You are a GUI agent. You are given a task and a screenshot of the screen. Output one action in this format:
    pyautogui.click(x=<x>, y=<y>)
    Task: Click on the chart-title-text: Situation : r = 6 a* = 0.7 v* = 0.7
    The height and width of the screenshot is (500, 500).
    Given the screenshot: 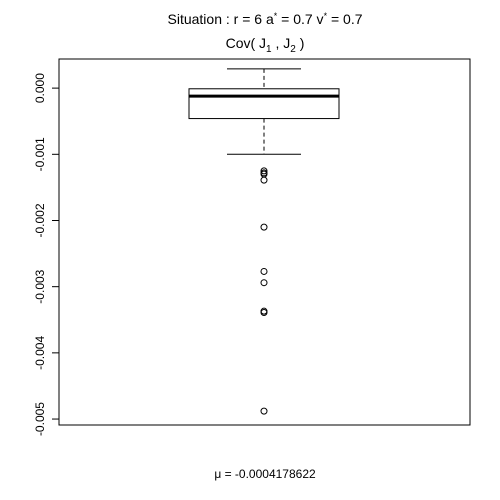 What is the action you would take?
    pyautogui.click(x=265, y=19)
    